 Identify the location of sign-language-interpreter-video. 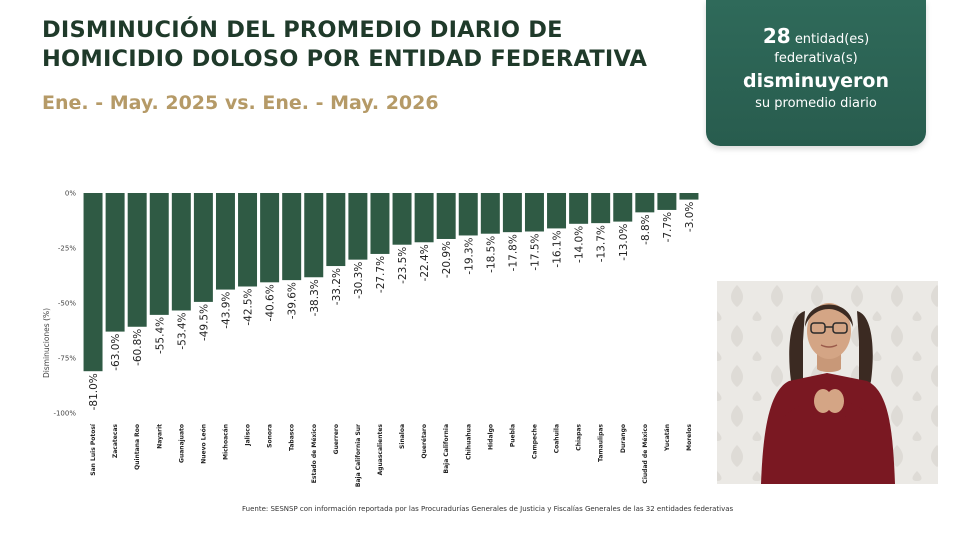
(827, 382).